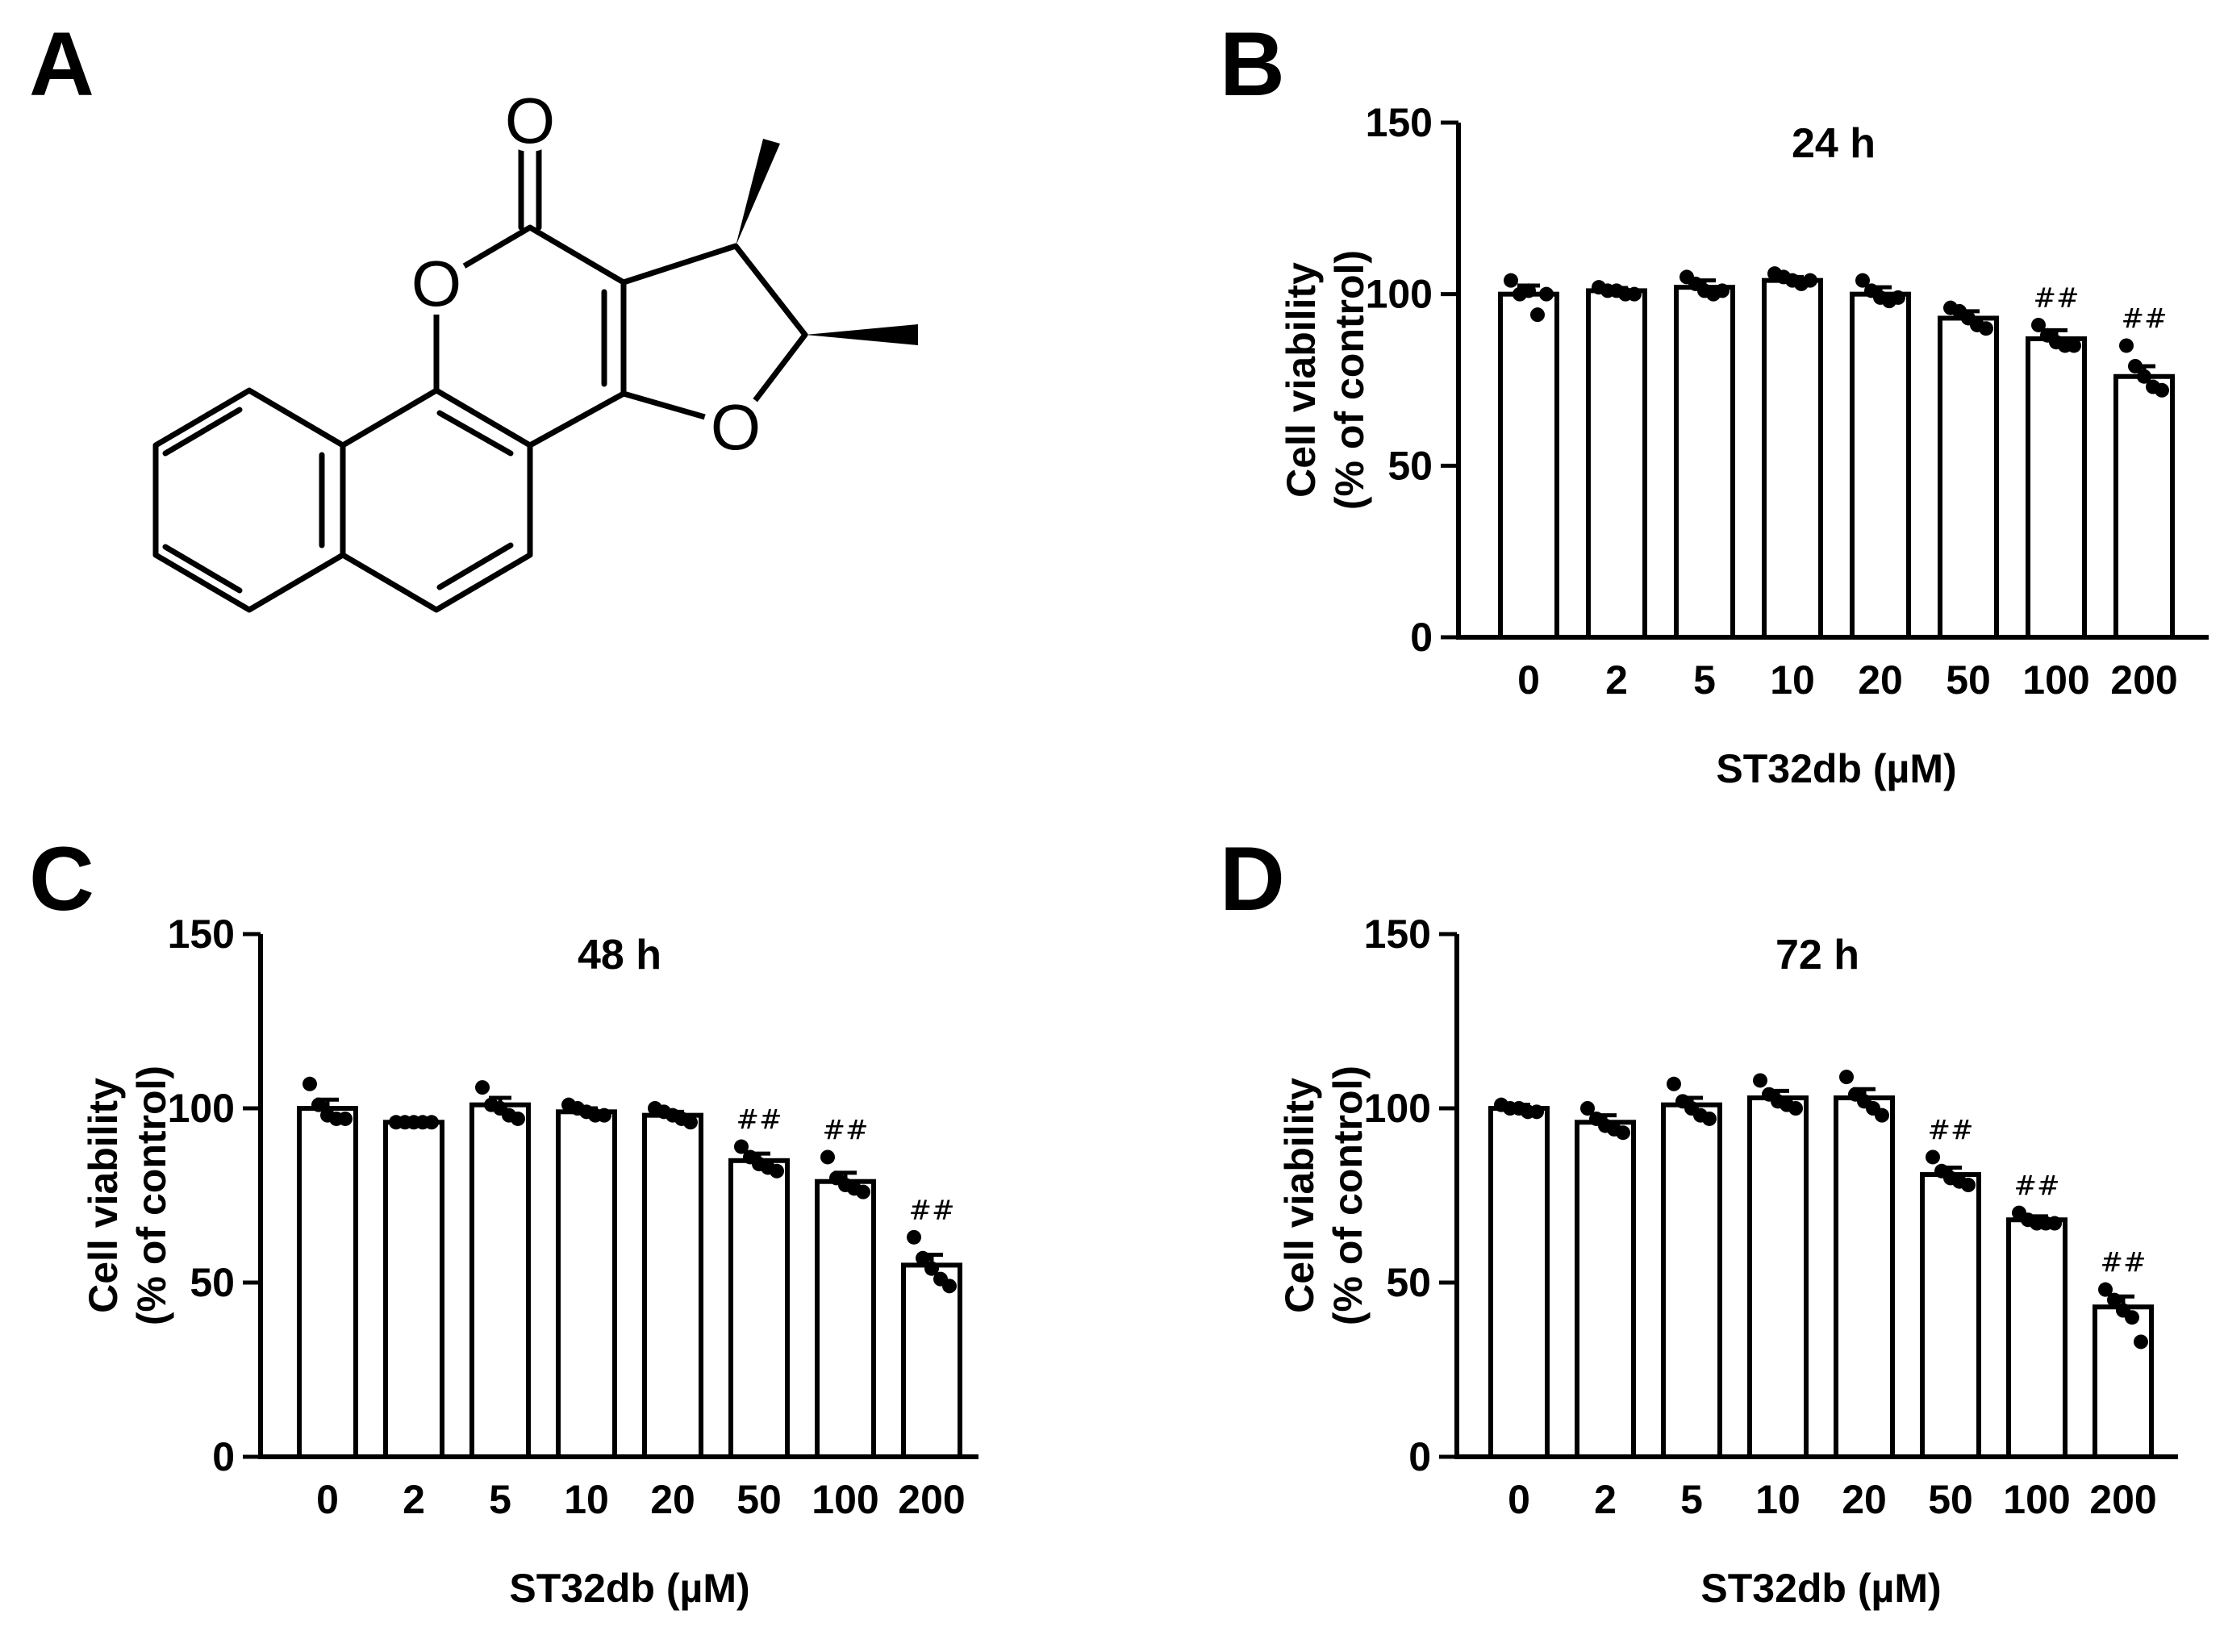 The height and width of the screenshot is (1652, 2224). I want to click on atom-bg-carbonyl, so click(530, 120).